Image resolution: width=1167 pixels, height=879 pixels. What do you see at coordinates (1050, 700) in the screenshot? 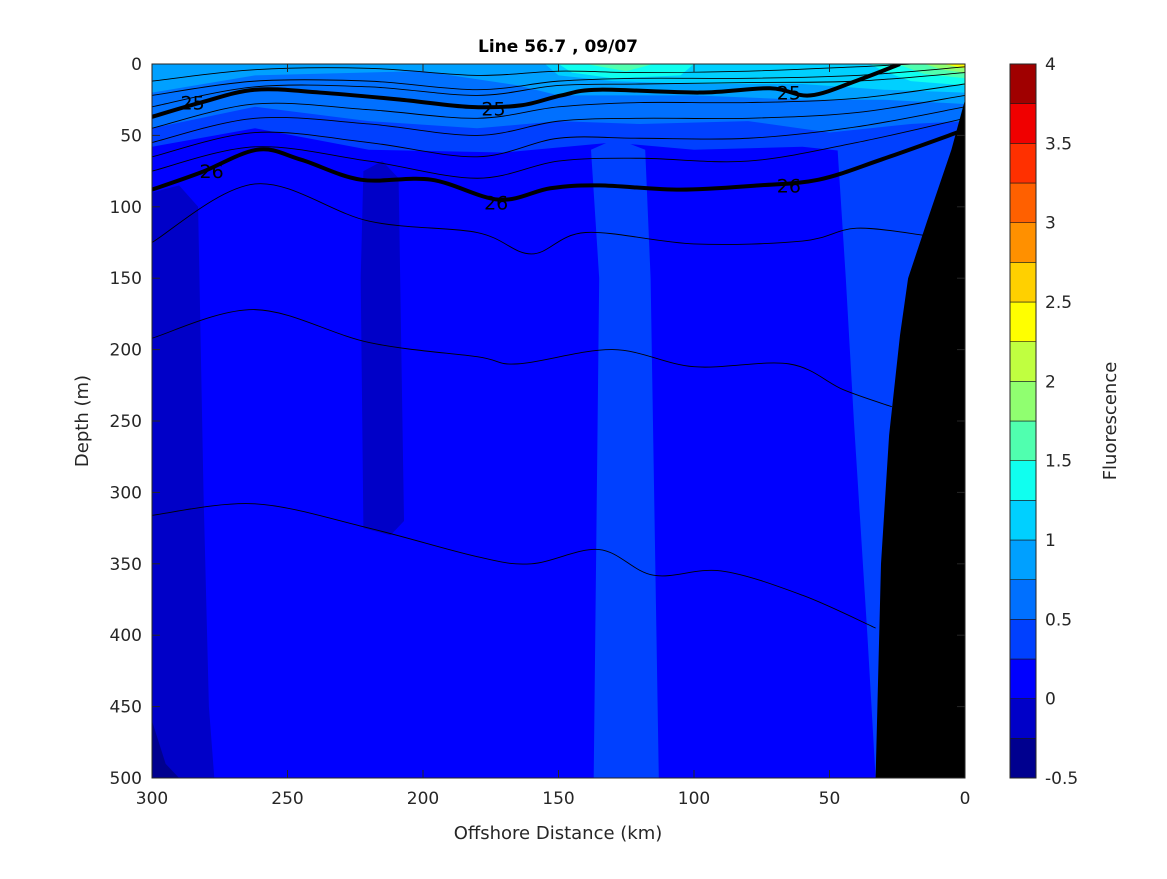
I see `colorbar-tick-label: 0` at bounding box center [1050, 700].